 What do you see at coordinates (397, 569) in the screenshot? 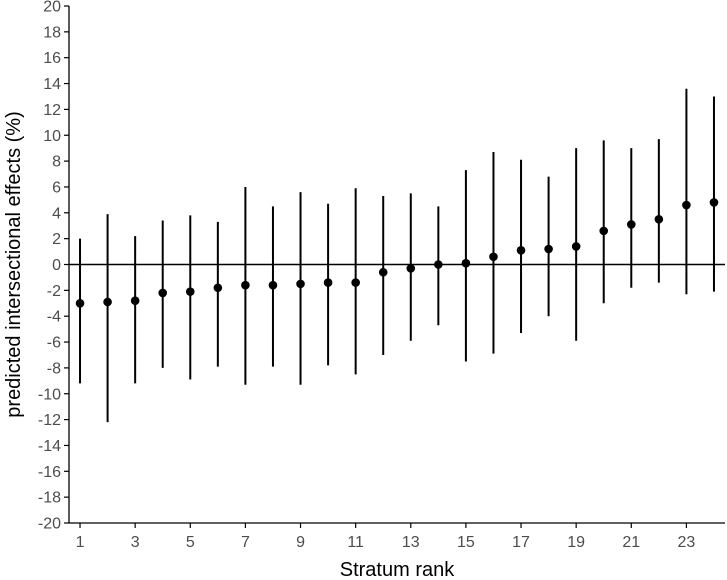
I see `x-axis-title: Stratum rank` at bounding box center [397, 569].